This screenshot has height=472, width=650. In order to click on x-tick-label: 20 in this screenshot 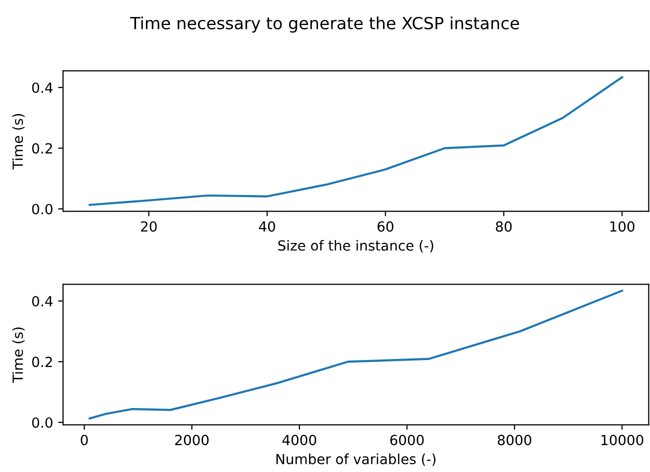, I will do `click(149, 226)`.